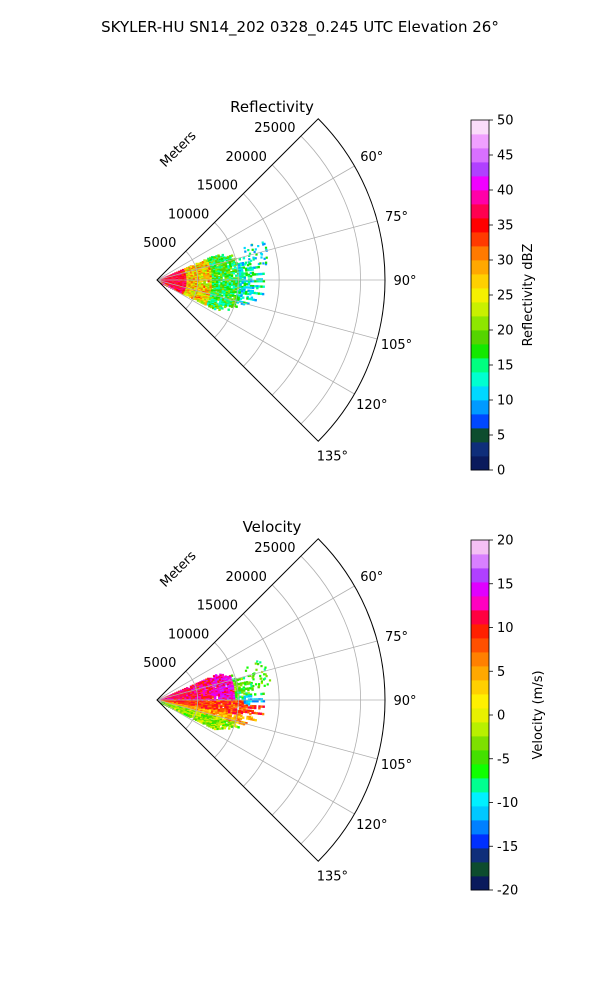  I want to click on colorbar-tick-label: -10, so click(507, 803).